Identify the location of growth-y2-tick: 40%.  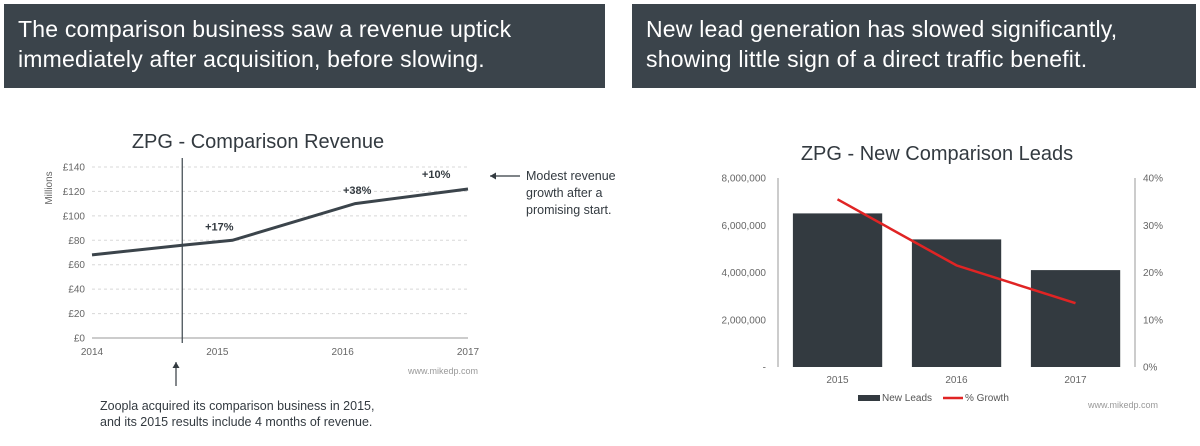
(1153, 179).